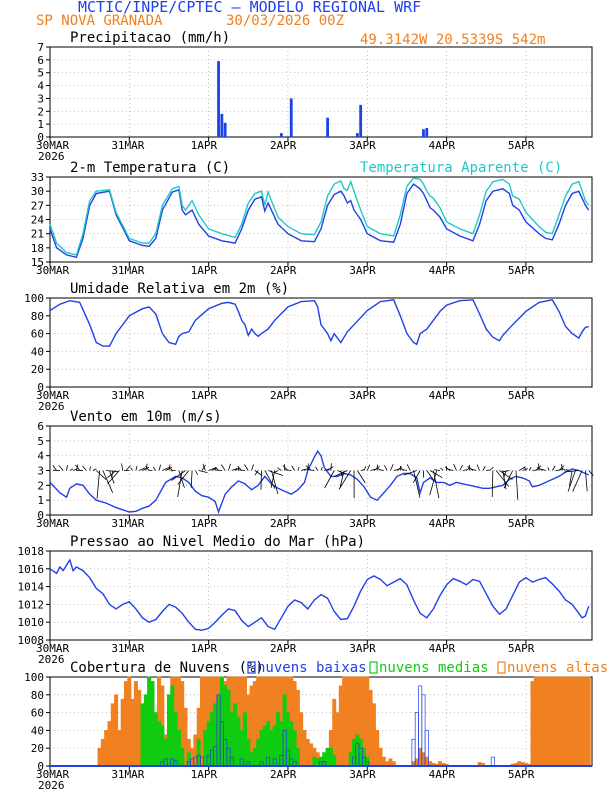 This screenshot has width=612, height=792. What do you see at coordinates (31, 604) in the screenshot?
I see `y-tick-label: 1012` at bounding box center [31, 604].